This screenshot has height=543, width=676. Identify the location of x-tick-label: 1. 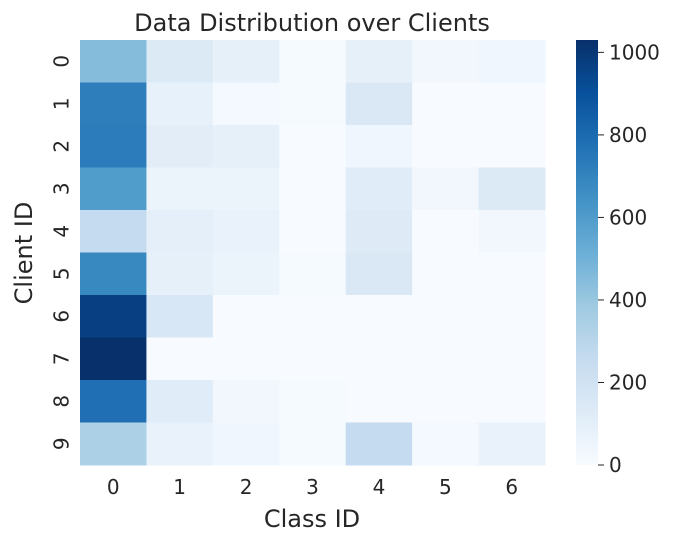
(179, 487).